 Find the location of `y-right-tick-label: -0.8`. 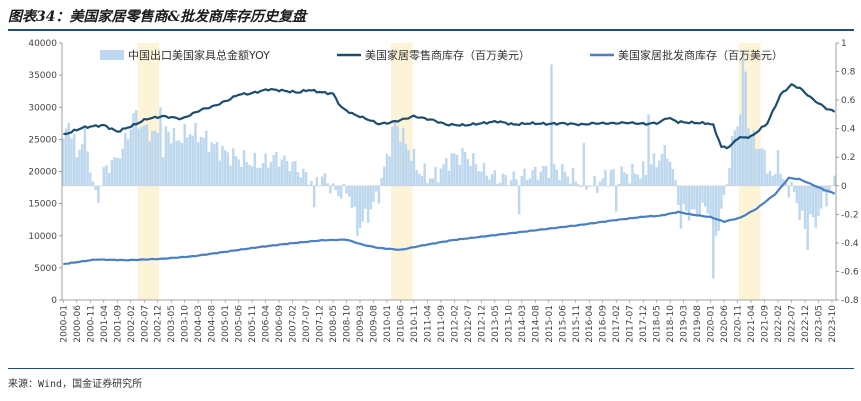

y-right-tick-label: -0.8 is located at coordinates (850, 301).